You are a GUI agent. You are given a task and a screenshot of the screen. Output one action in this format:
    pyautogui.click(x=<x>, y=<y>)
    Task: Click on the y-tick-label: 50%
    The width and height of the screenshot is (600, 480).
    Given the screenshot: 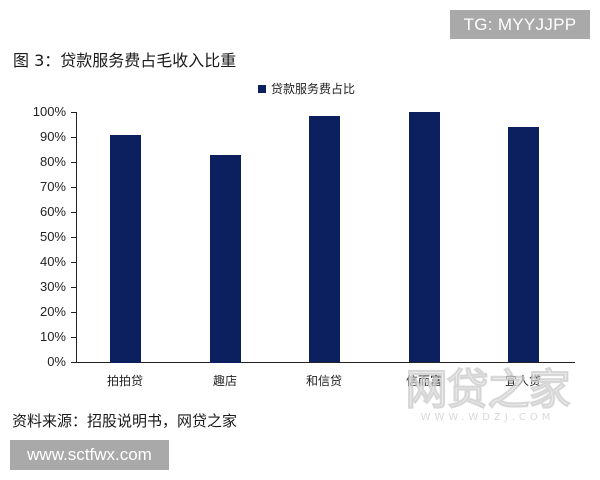 What is the action you would take?
    pyautogui.click(x=52, y=236)
    